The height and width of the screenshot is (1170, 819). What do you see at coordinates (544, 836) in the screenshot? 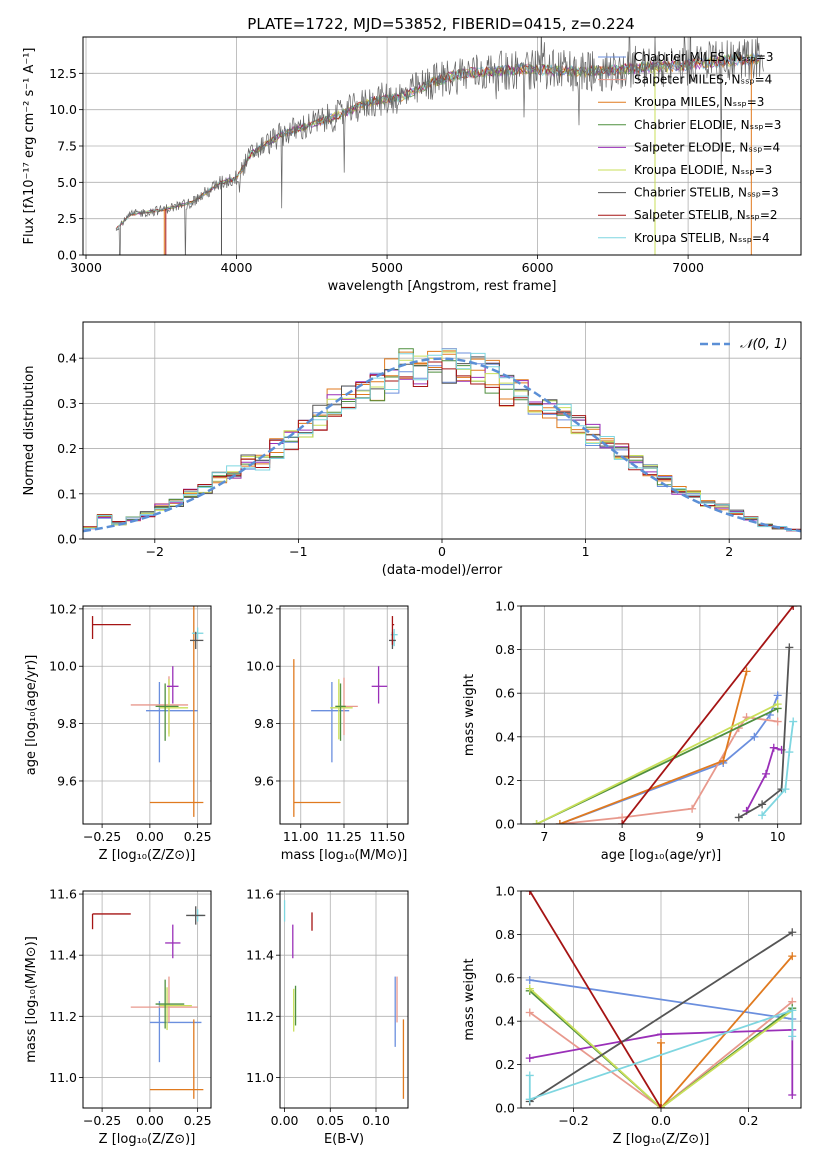
I see `x-tick-label: 7` at bounding box center [544, 836].